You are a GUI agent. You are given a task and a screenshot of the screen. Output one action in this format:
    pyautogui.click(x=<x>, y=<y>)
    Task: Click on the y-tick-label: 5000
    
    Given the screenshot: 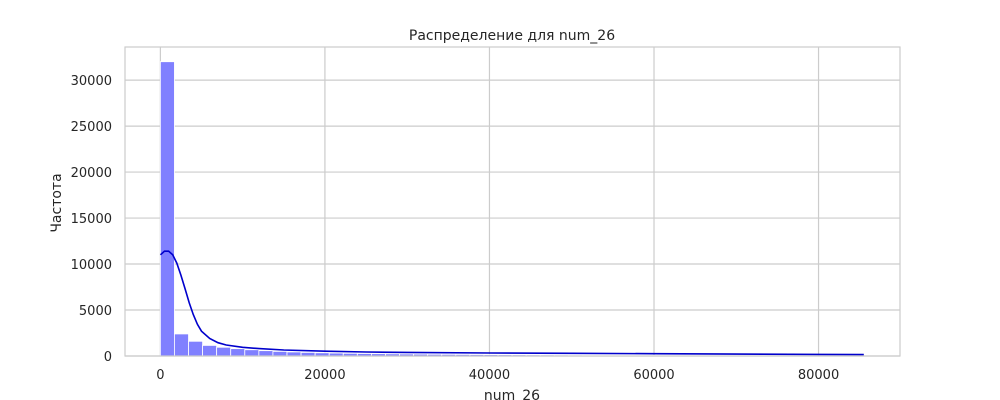 What is the action you would take?
    pyautogui.click(x=95, y=311)
    